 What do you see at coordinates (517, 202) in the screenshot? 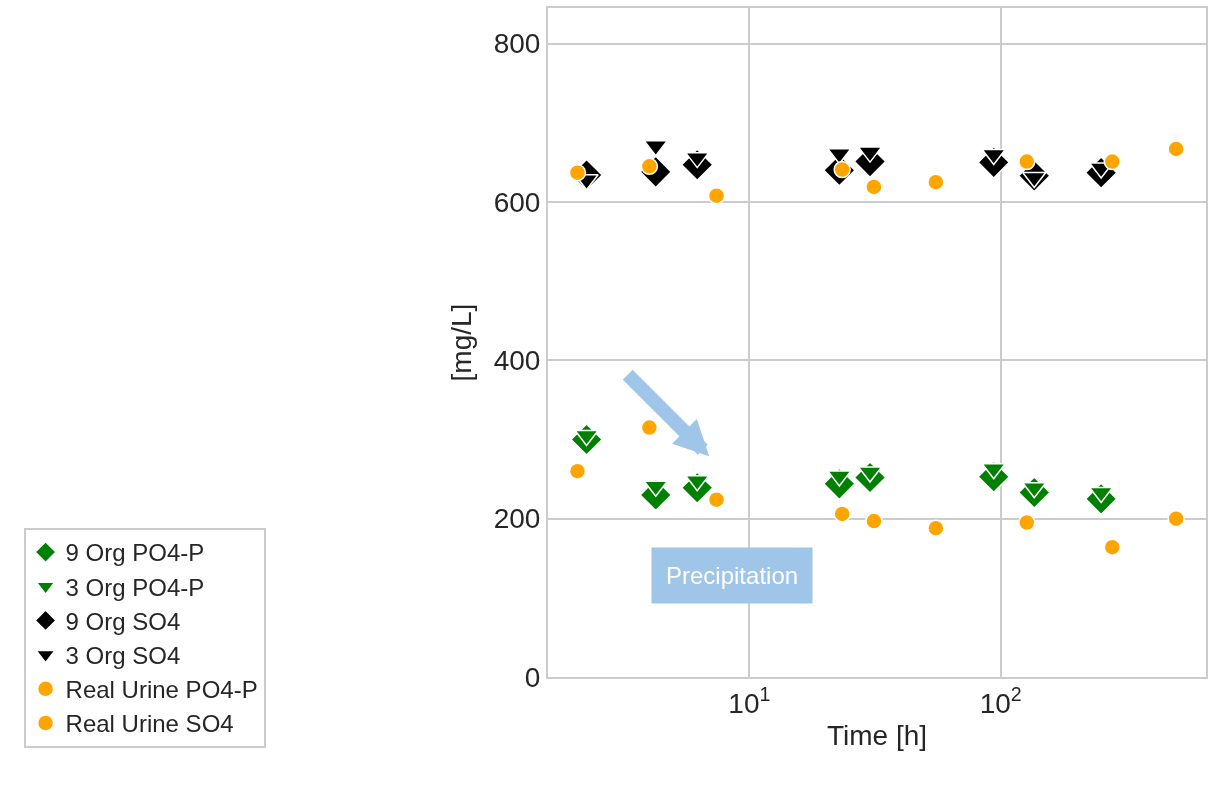
I see `y-tick-label: 600` at bounding box center [517, 202].